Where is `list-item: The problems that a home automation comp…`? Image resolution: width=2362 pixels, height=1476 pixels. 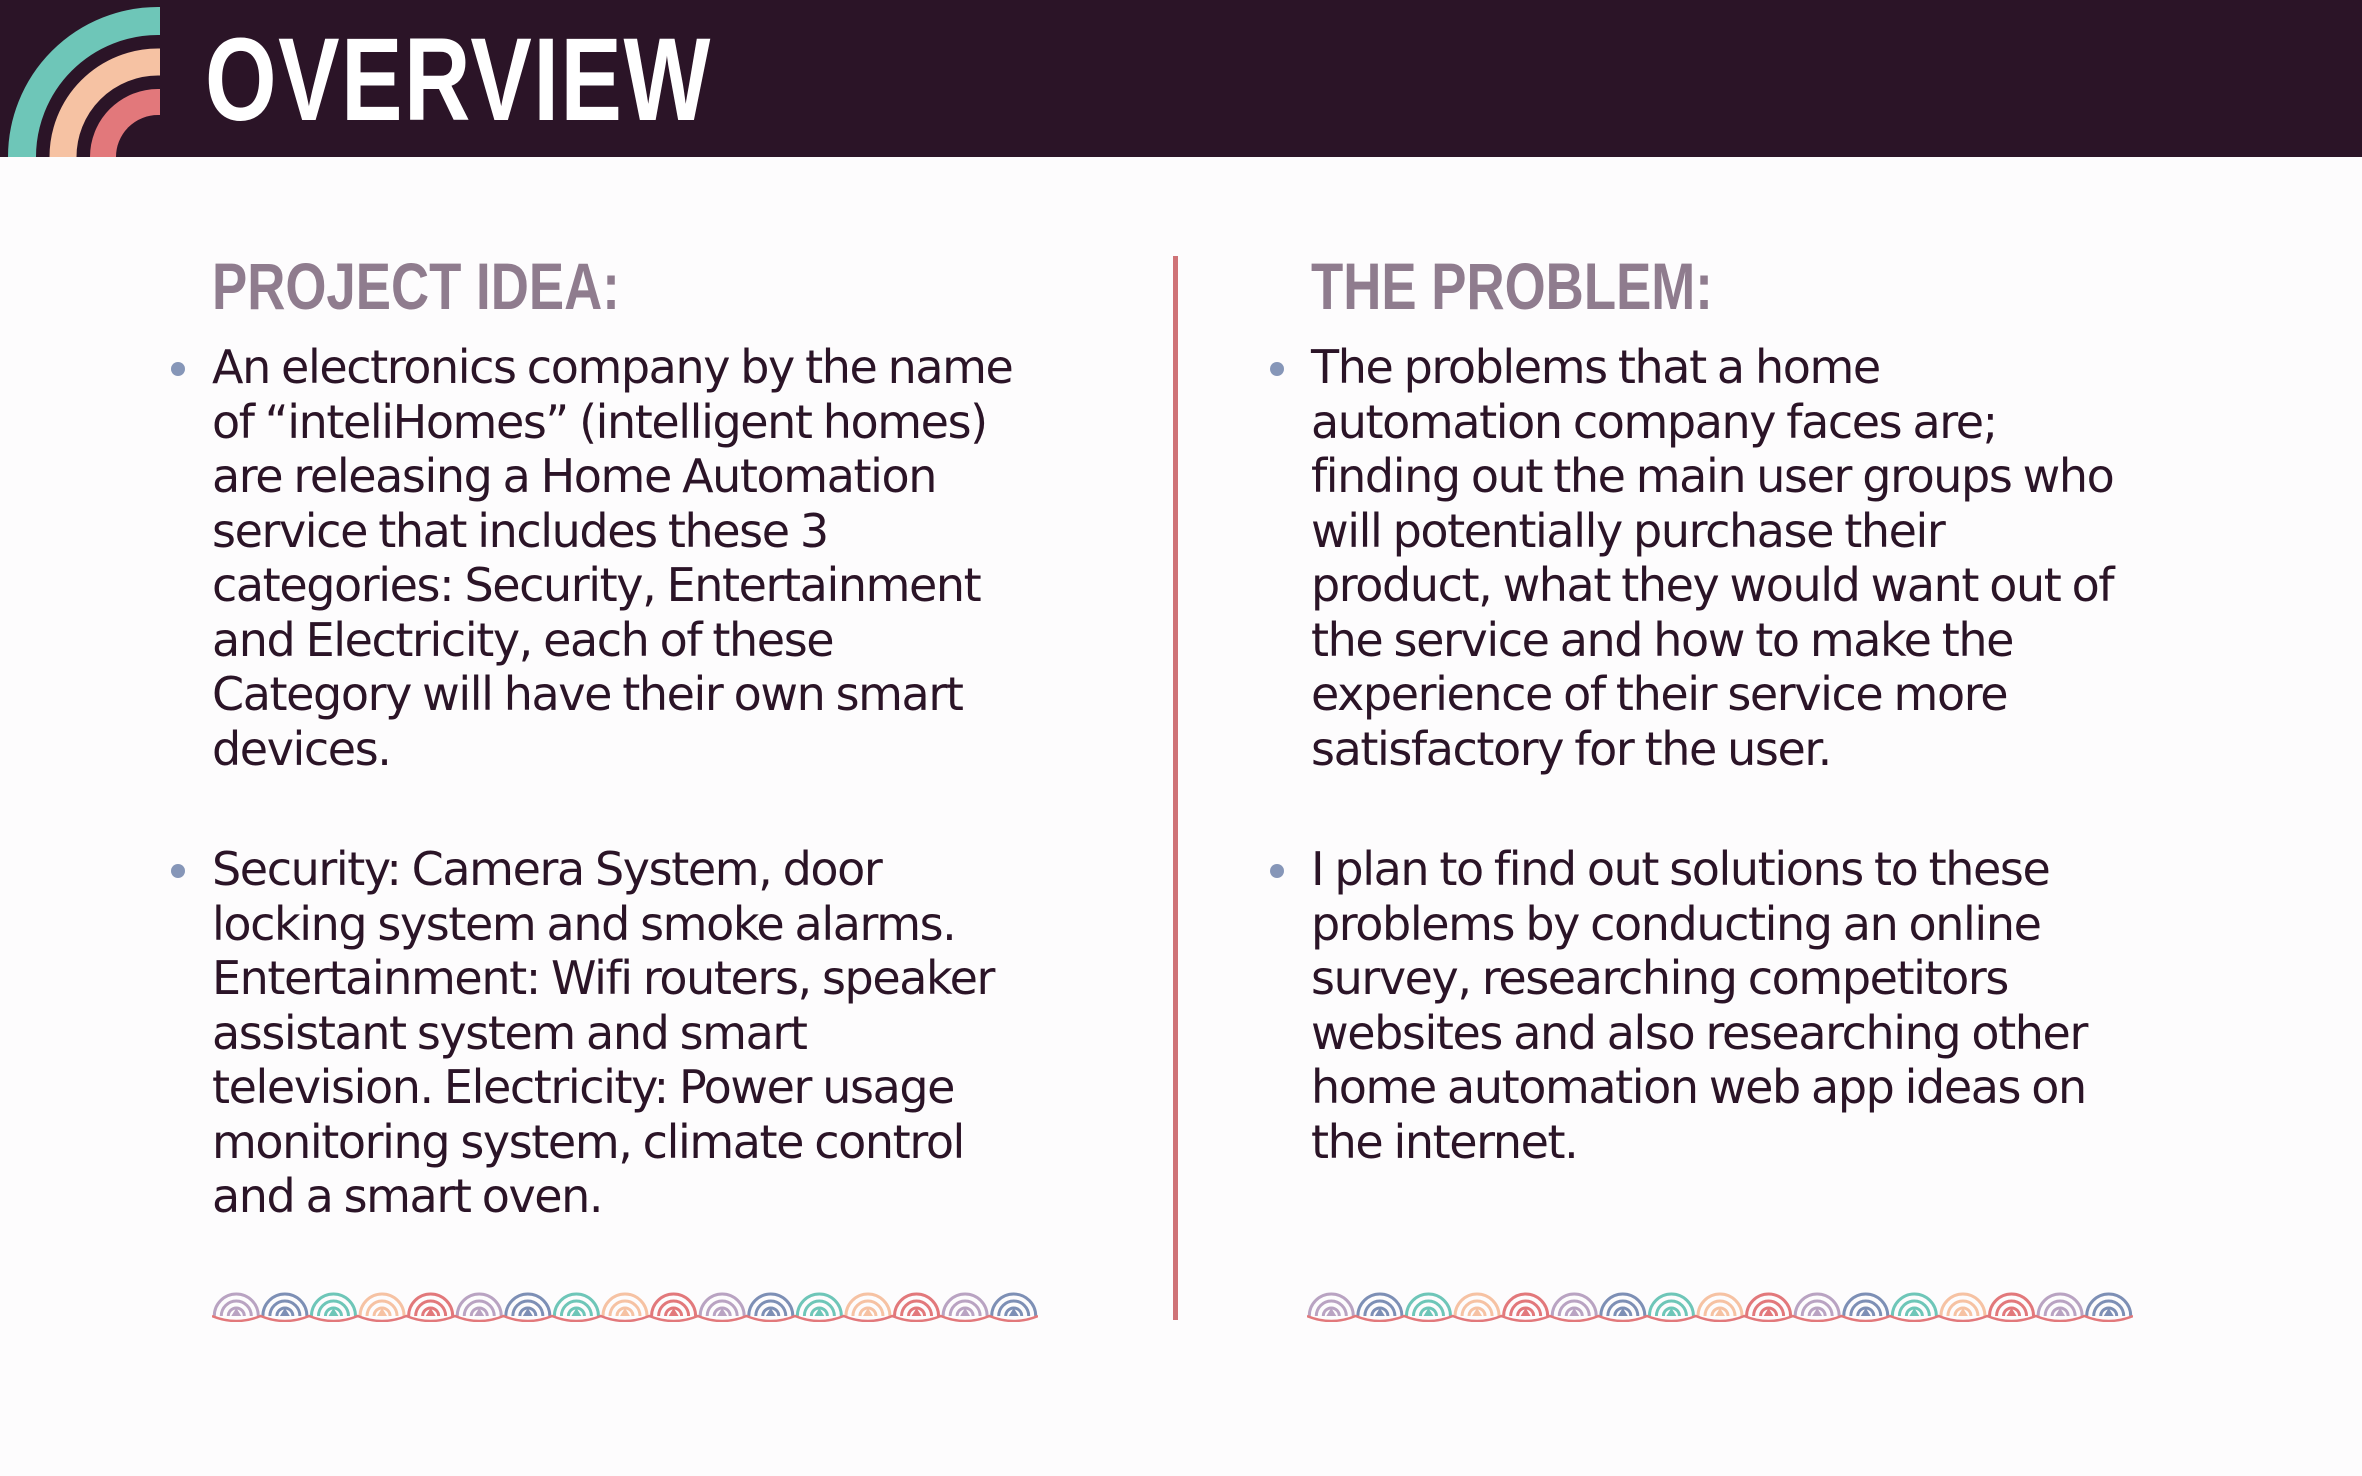 list-item: The problems that a home automation comp… is located at coordinates (1697, 558).